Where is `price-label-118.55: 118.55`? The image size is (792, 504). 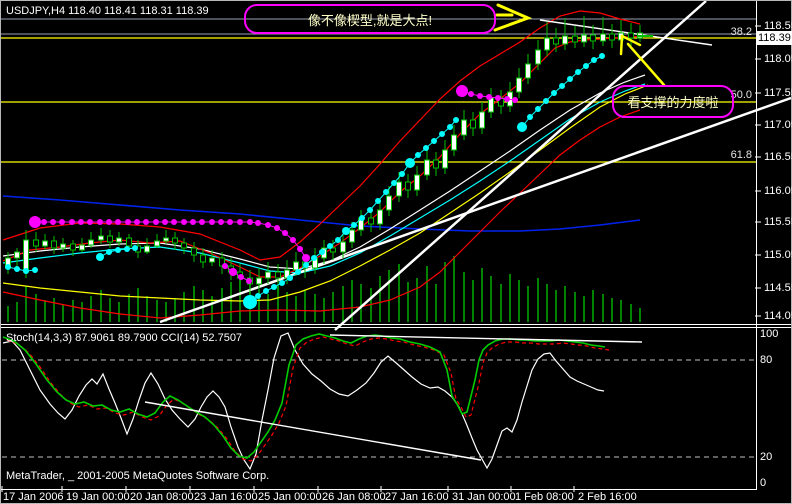 price-label-118.55: 118.55 is located at coordinates (778, 26).